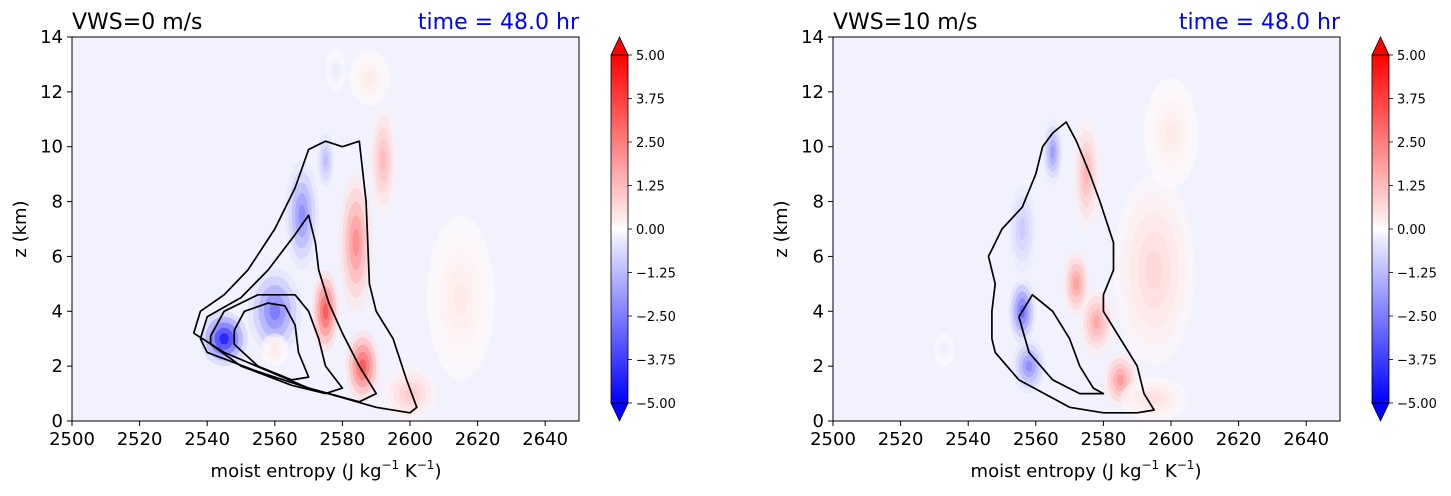 The width and height of the screenshot is (1451, 496). I want to click on y-axis-label-right: z (km), so click(781, 228).